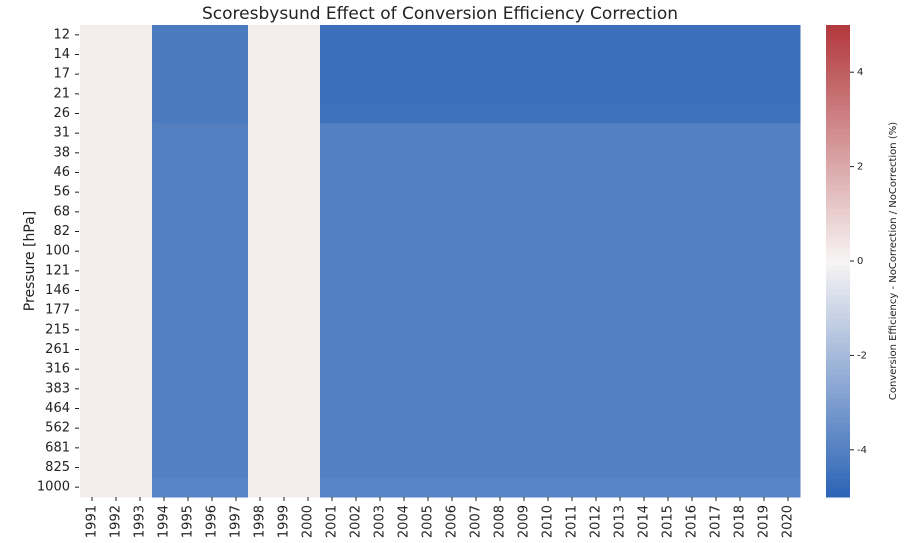  What do you see at coordinates (61, 34) in the screenshot?
I see `y-tick-label: 12` at bounding box center [61, 34].